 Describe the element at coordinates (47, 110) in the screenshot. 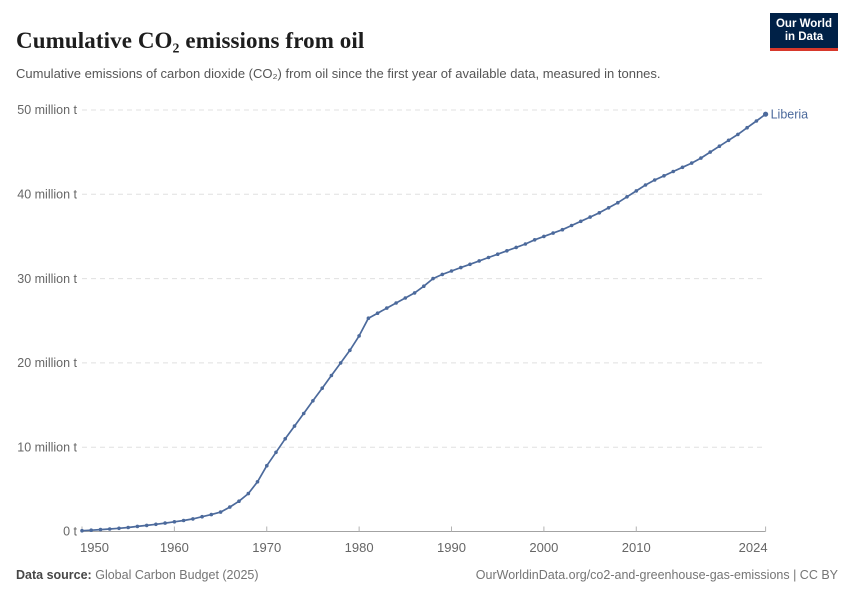

I see `y-axis-tick-label: 50 million t` at that location.